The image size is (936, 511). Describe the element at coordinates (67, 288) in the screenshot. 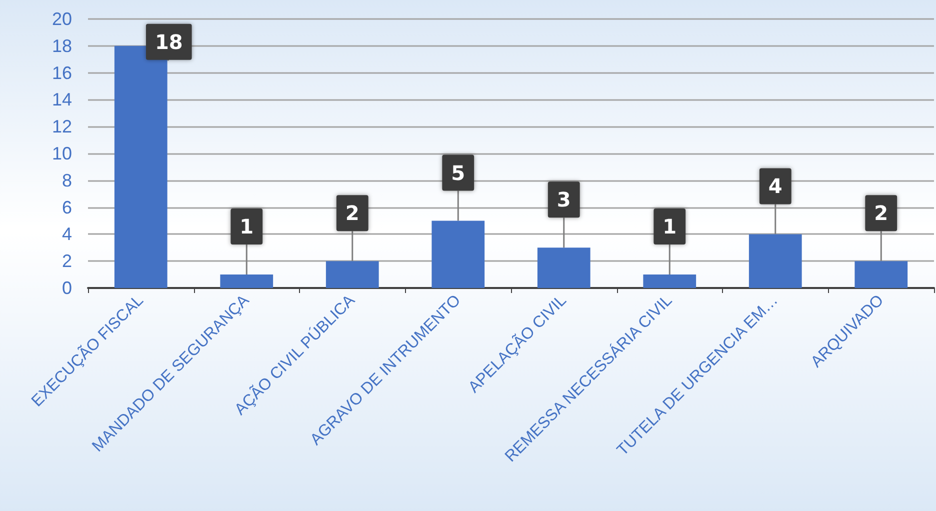

I see `y-tick-label: 0` at that location.